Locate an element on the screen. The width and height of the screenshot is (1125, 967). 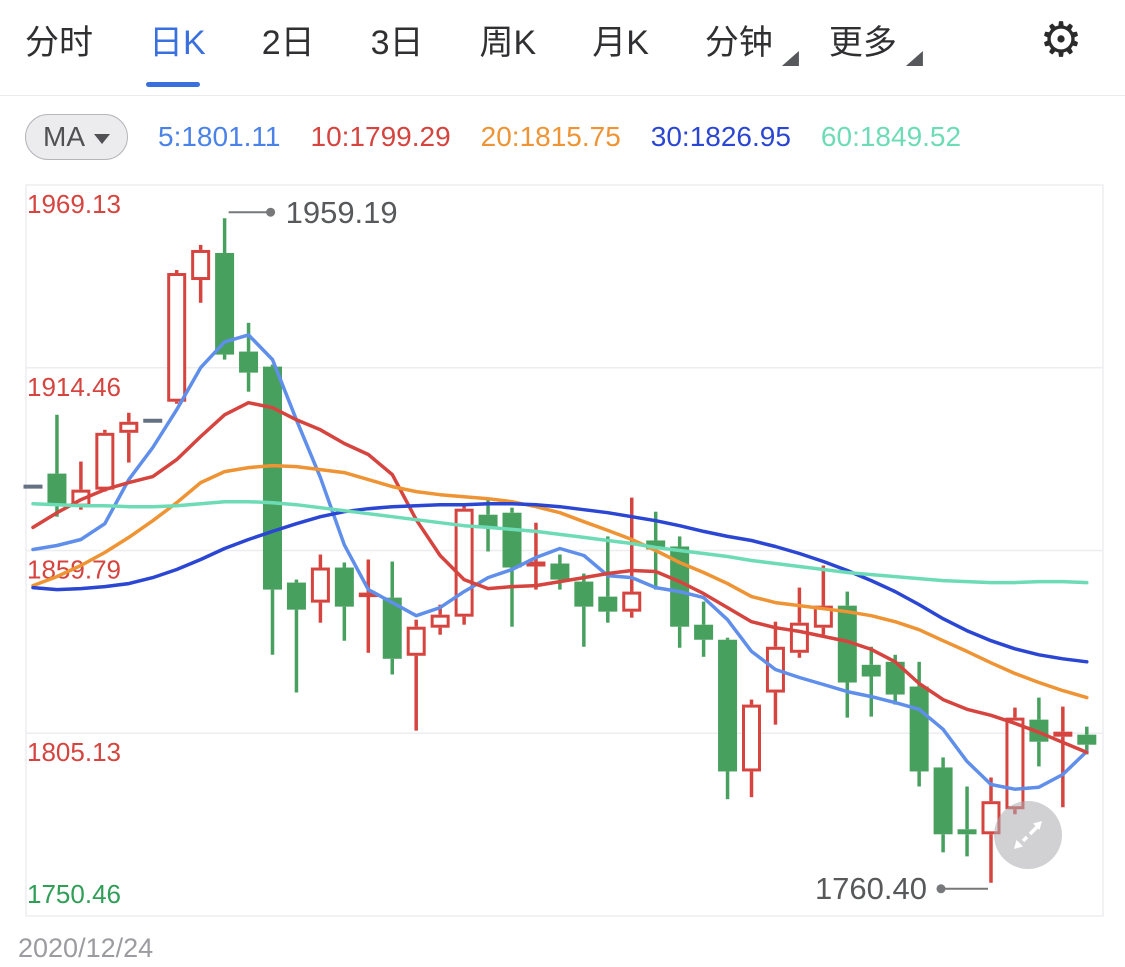
y-axis-label: 1914.46 is located at coordinates (74, 387).